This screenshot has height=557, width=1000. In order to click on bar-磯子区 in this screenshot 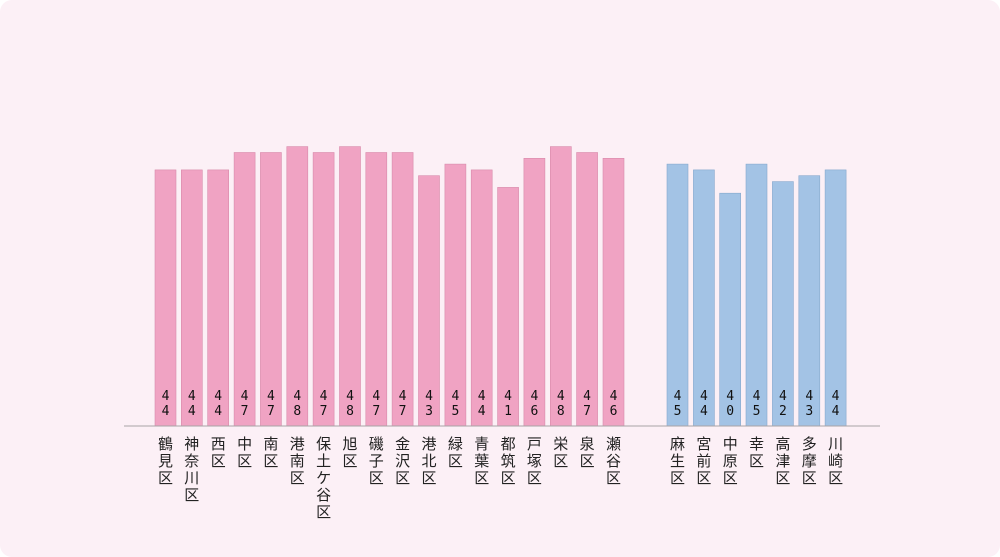, I will do `click(376, 289)`.